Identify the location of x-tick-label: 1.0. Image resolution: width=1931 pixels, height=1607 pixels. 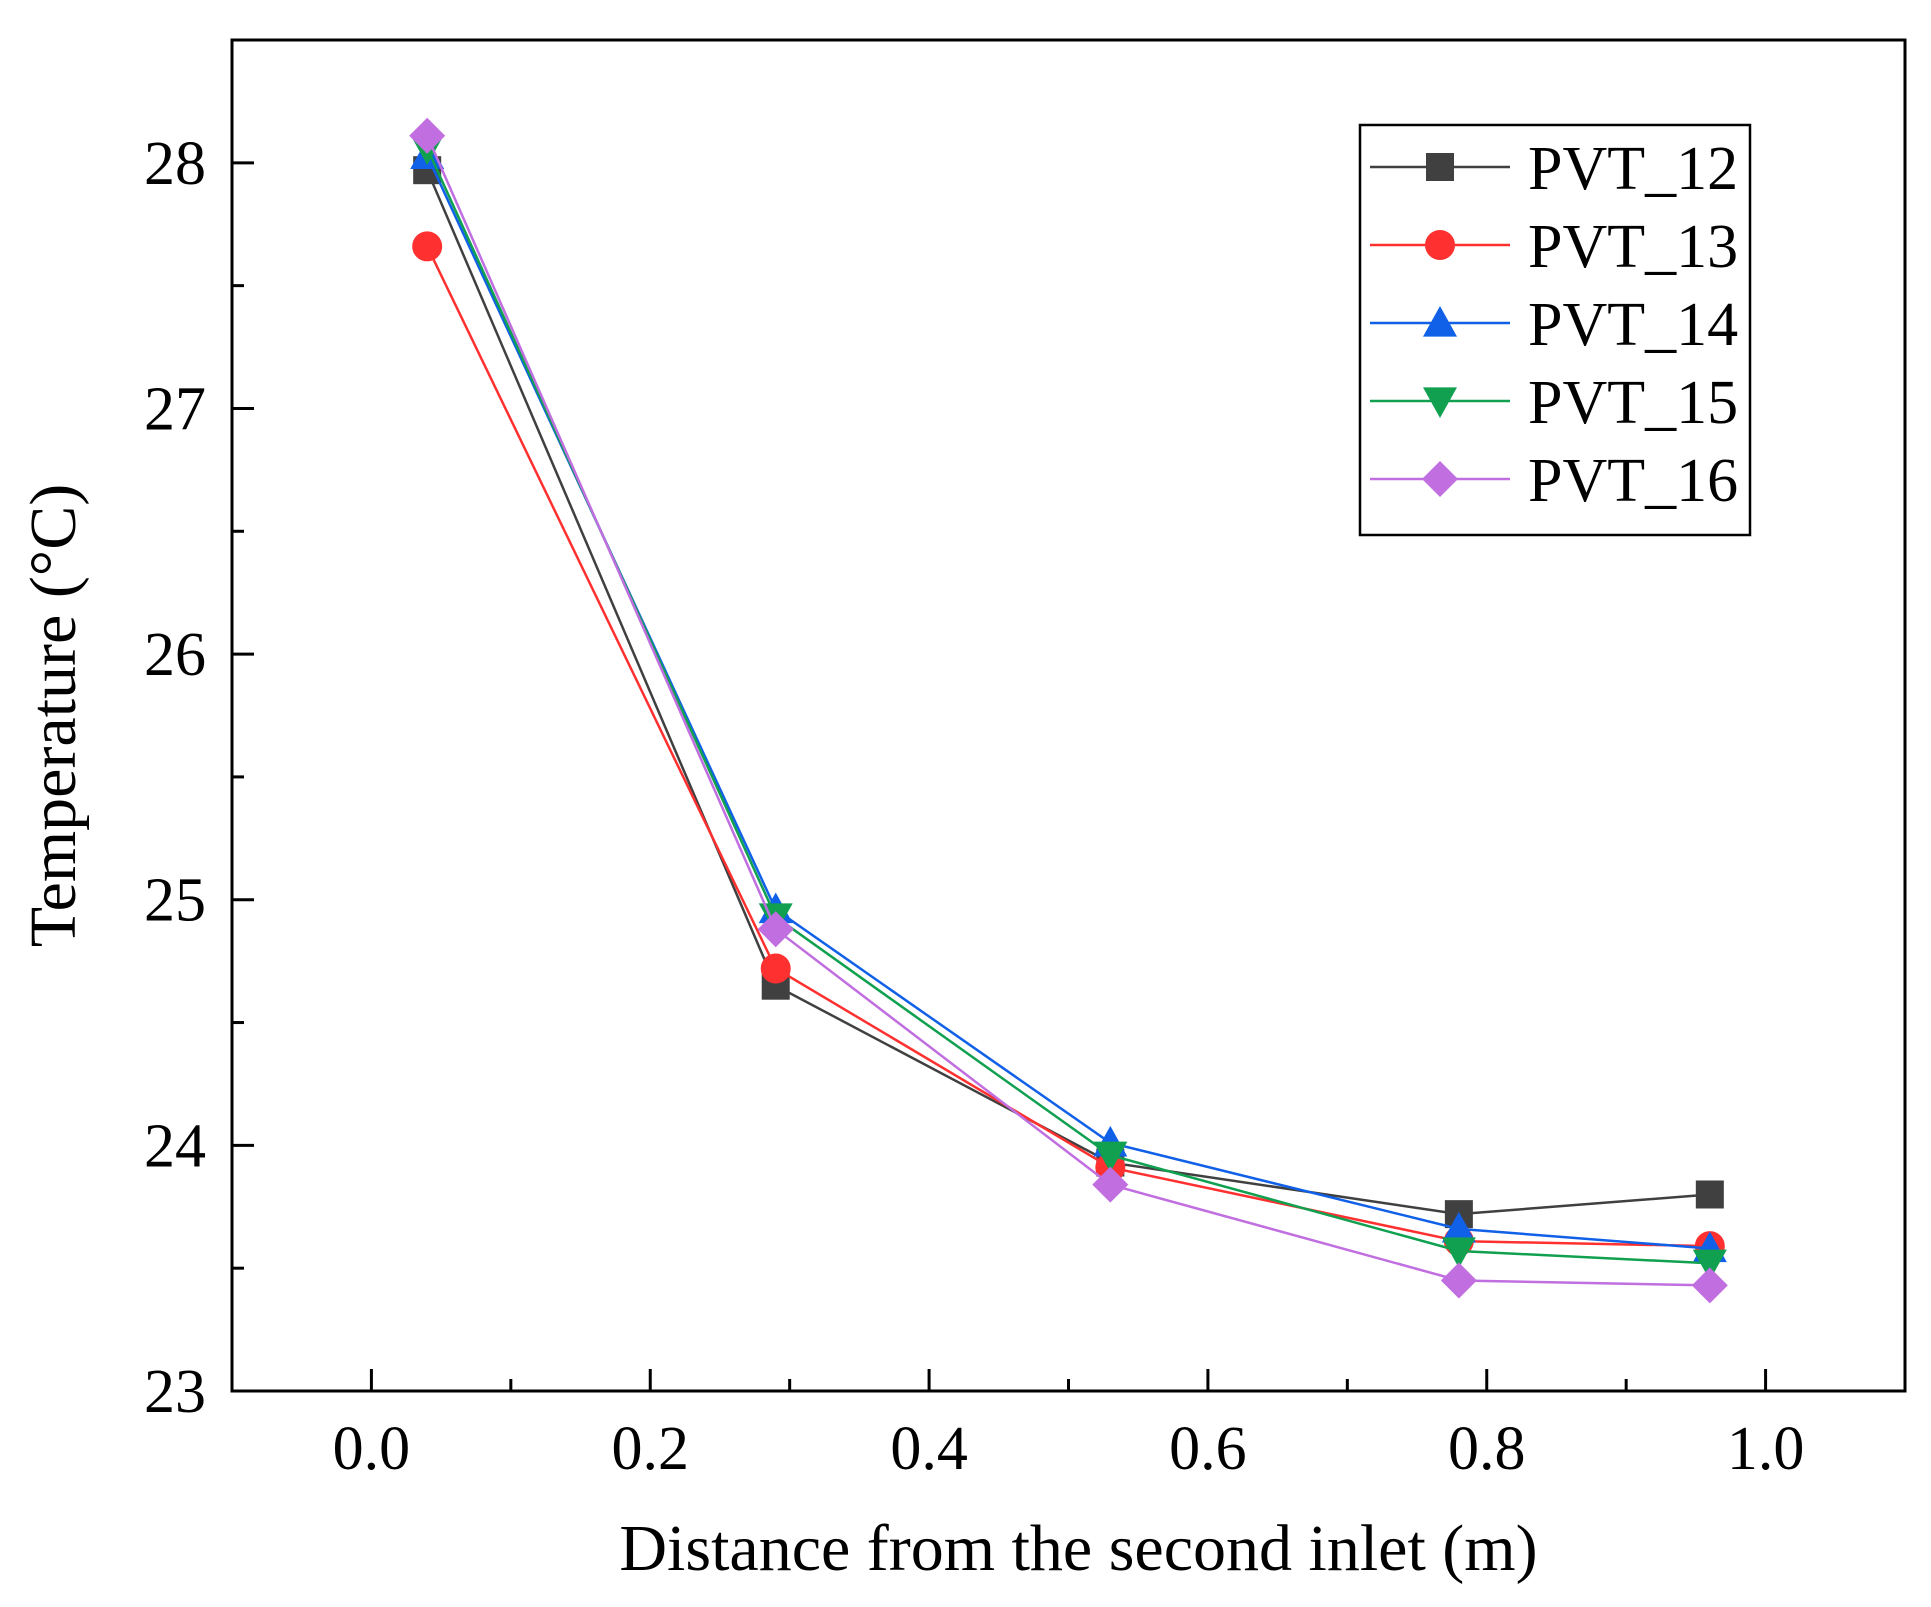
(1766, 1449).